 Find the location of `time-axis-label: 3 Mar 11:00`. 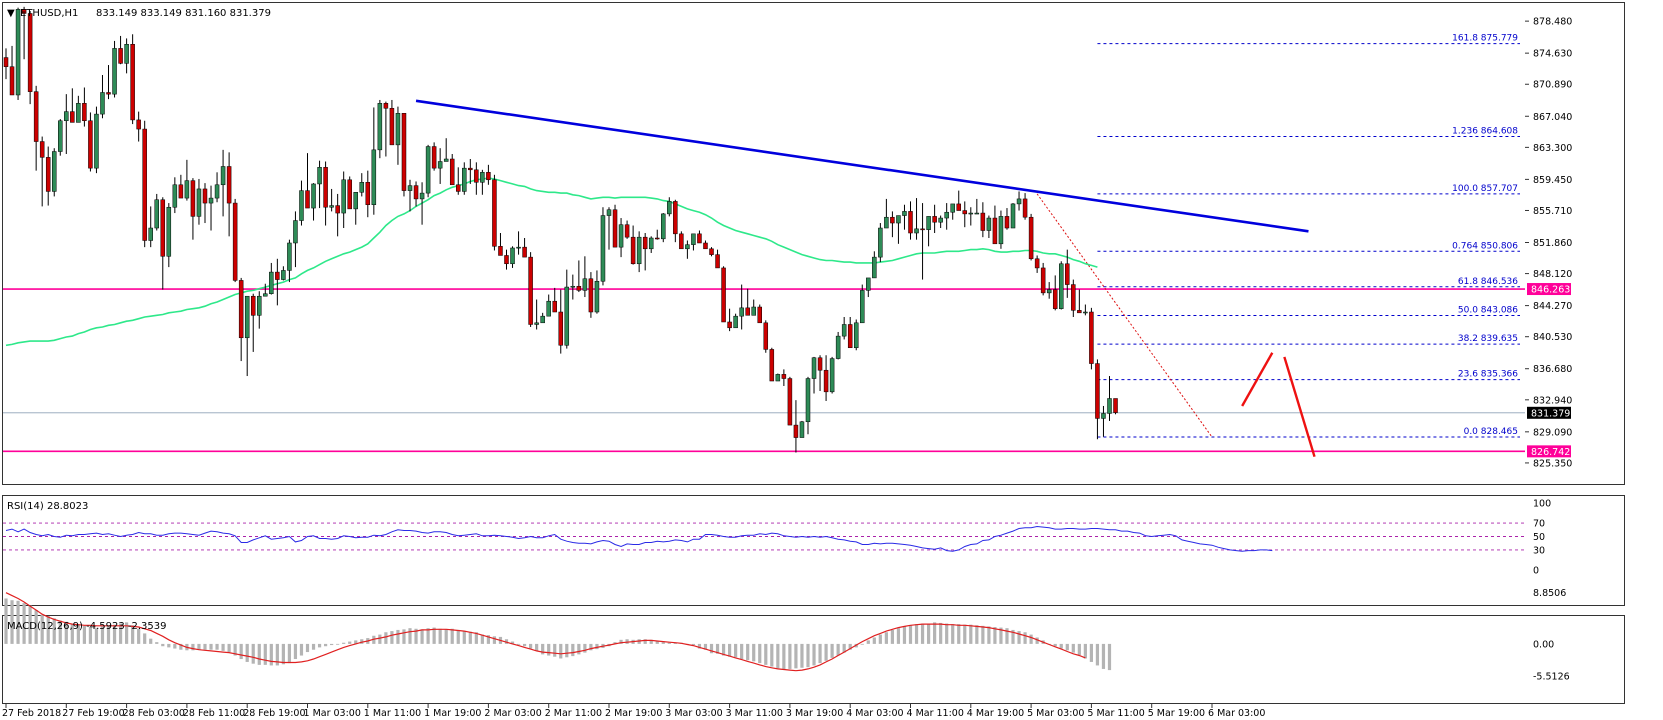

time-axis-label: 3 Mar 11:00 is located at coordinates (754, 713).